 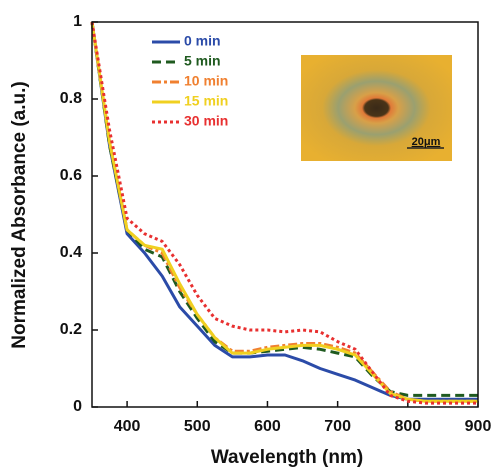 What do you see at coordinates (127, 426) in the screenshot?
I see `x-tick-label: 400` at bounding box center [127, 426].